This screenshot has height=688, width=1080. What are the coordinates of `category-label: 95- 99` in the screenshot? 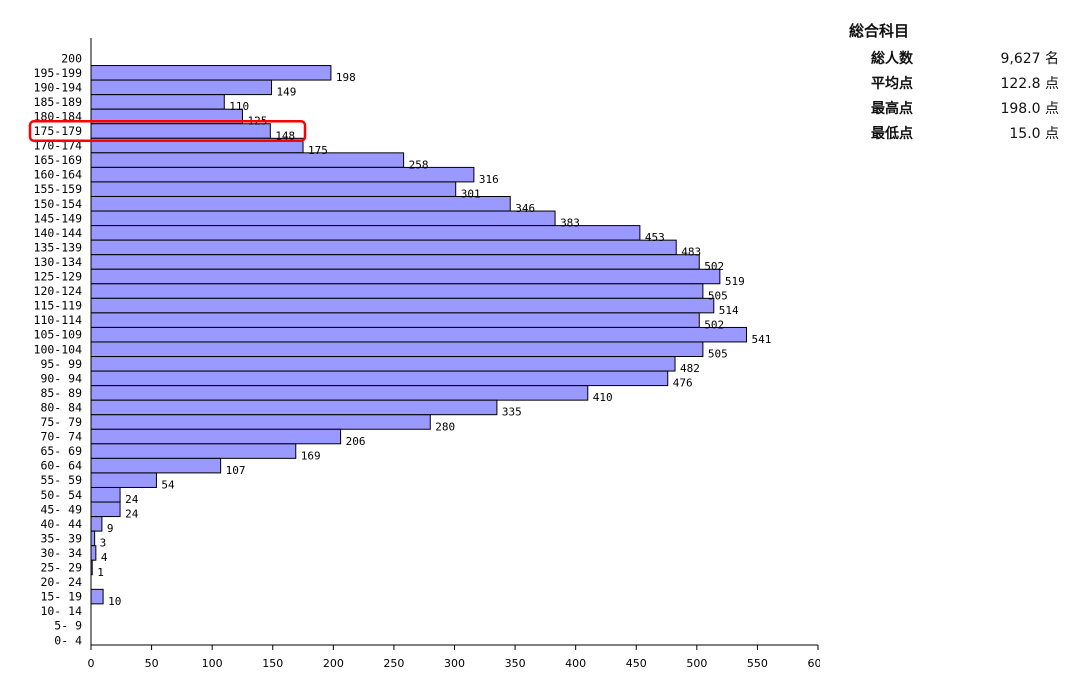 It's located at (61, 364).